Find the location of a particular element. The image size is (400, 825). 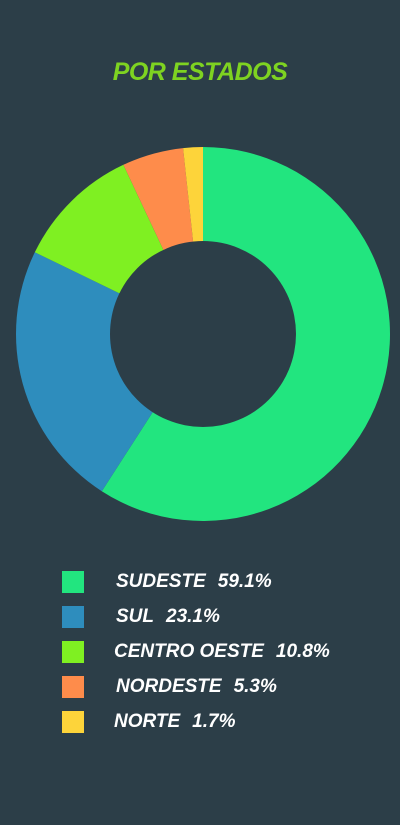

legend-item-sudeste: SUDESTE 59.1% is located at coordinates (227, 581).